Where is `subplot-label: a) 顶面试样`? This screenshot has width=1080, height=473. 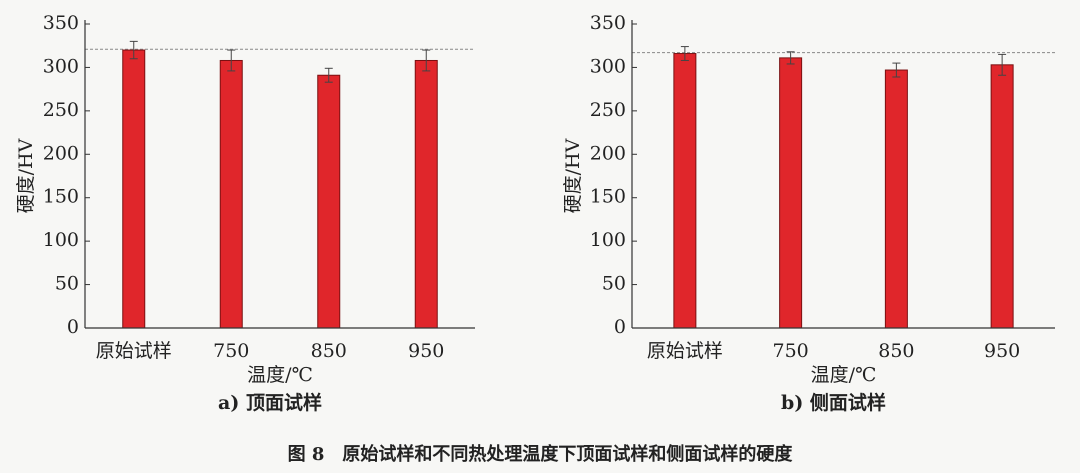
subplot-label: a) 顶面试样 is located at coordinates (270, 402).